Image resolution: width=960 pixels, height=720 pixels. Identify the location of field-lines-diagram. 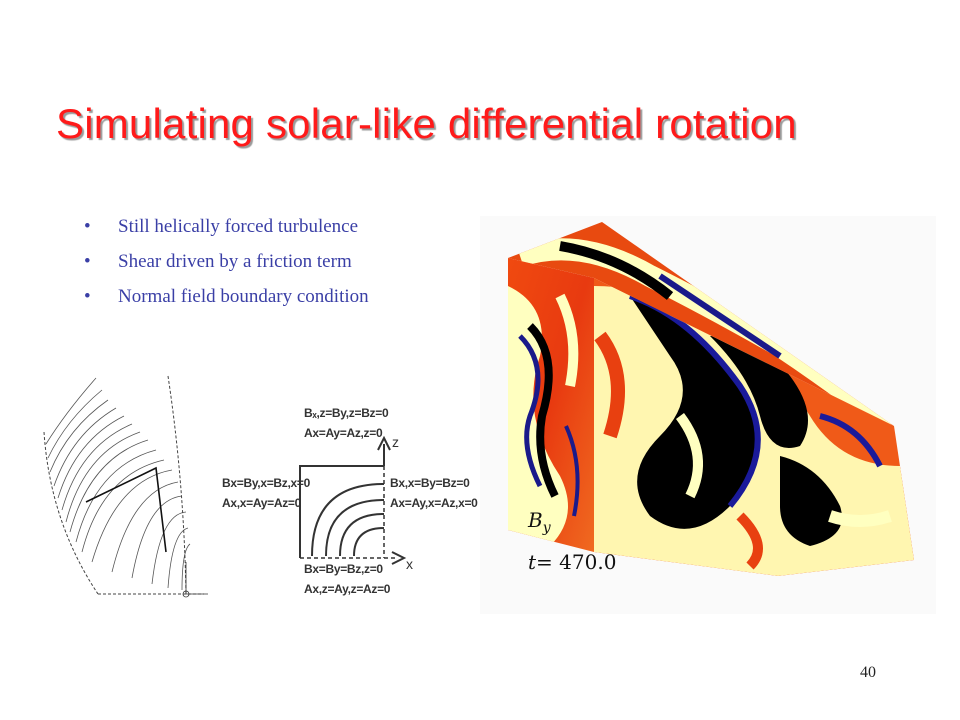
(125, 486).